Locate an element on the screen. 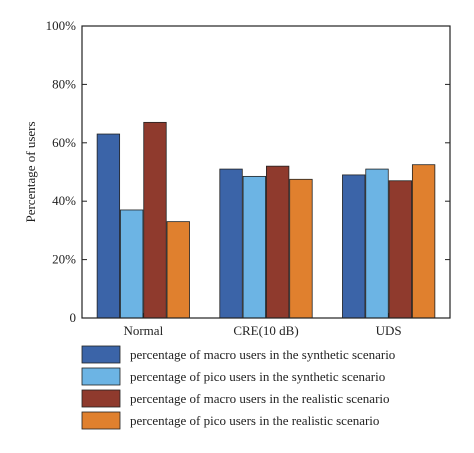  y-tick-label: 40% is located at coordinates (64, 200).